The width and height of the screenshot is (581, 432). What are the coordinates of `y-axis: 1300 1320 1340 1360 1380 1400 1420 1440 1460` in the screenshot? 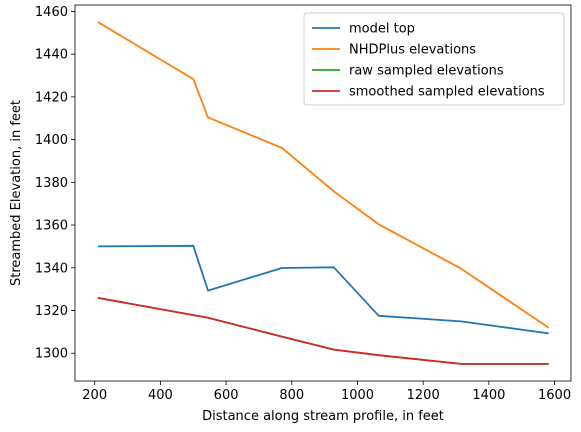 It's located at (55, 183).